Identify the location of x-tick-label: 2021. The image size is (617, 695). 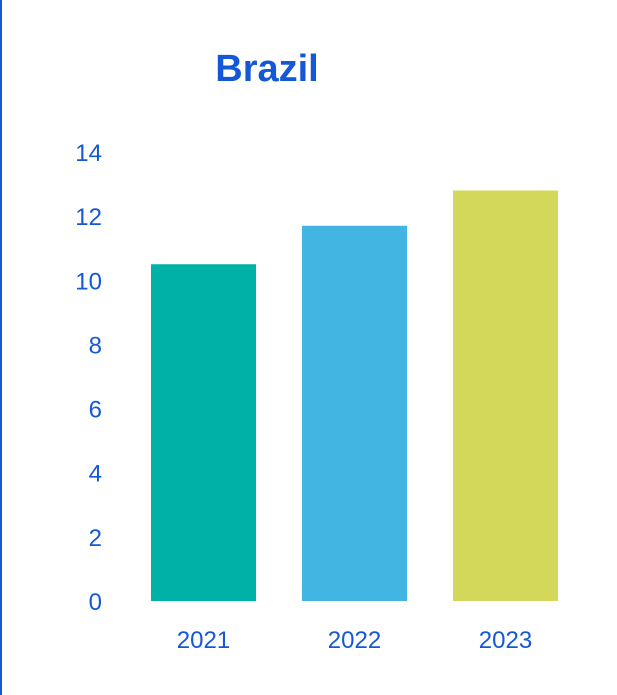
(203, 640).